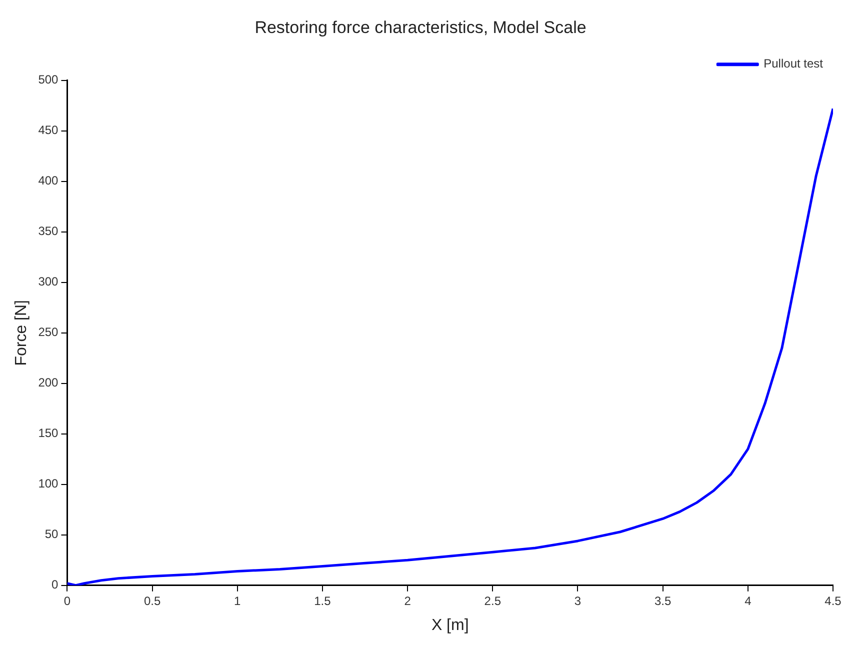 The image size is (853, 647). I want to click on y-tick-label: 100, so click(48, 483).